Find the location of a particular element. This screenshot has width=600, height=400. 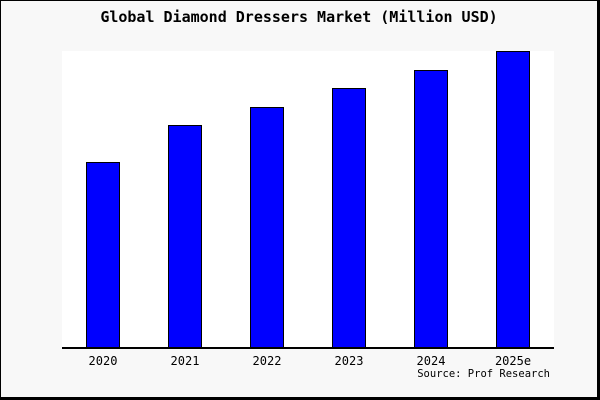

x-tick-label-2025e: 2025e is located at coordinates (513, 361).